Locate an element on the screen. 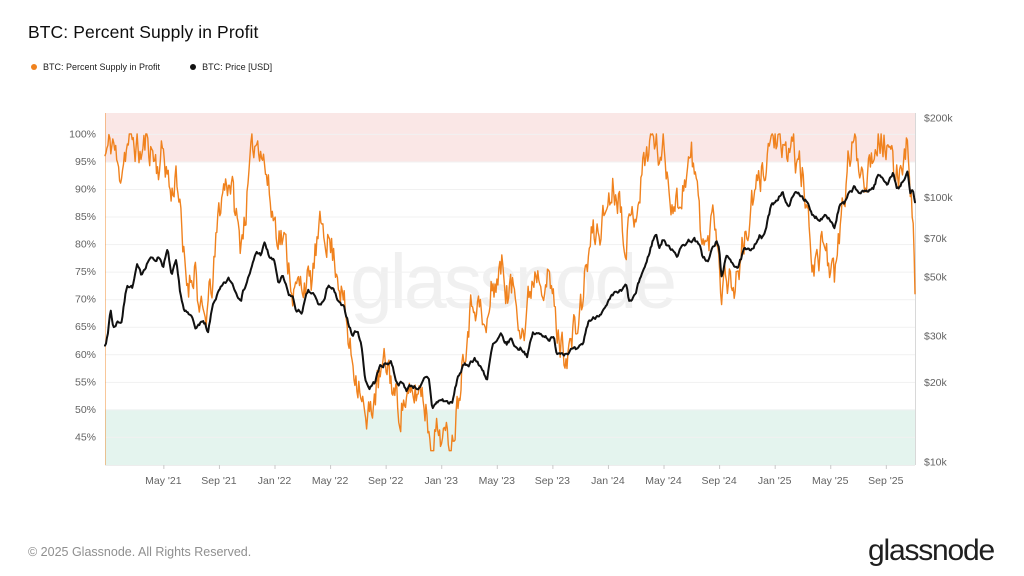 This screenshot has width=1024, height=576. x-axis-tick-label: Jan '24 is located at coordinates (608, 481).